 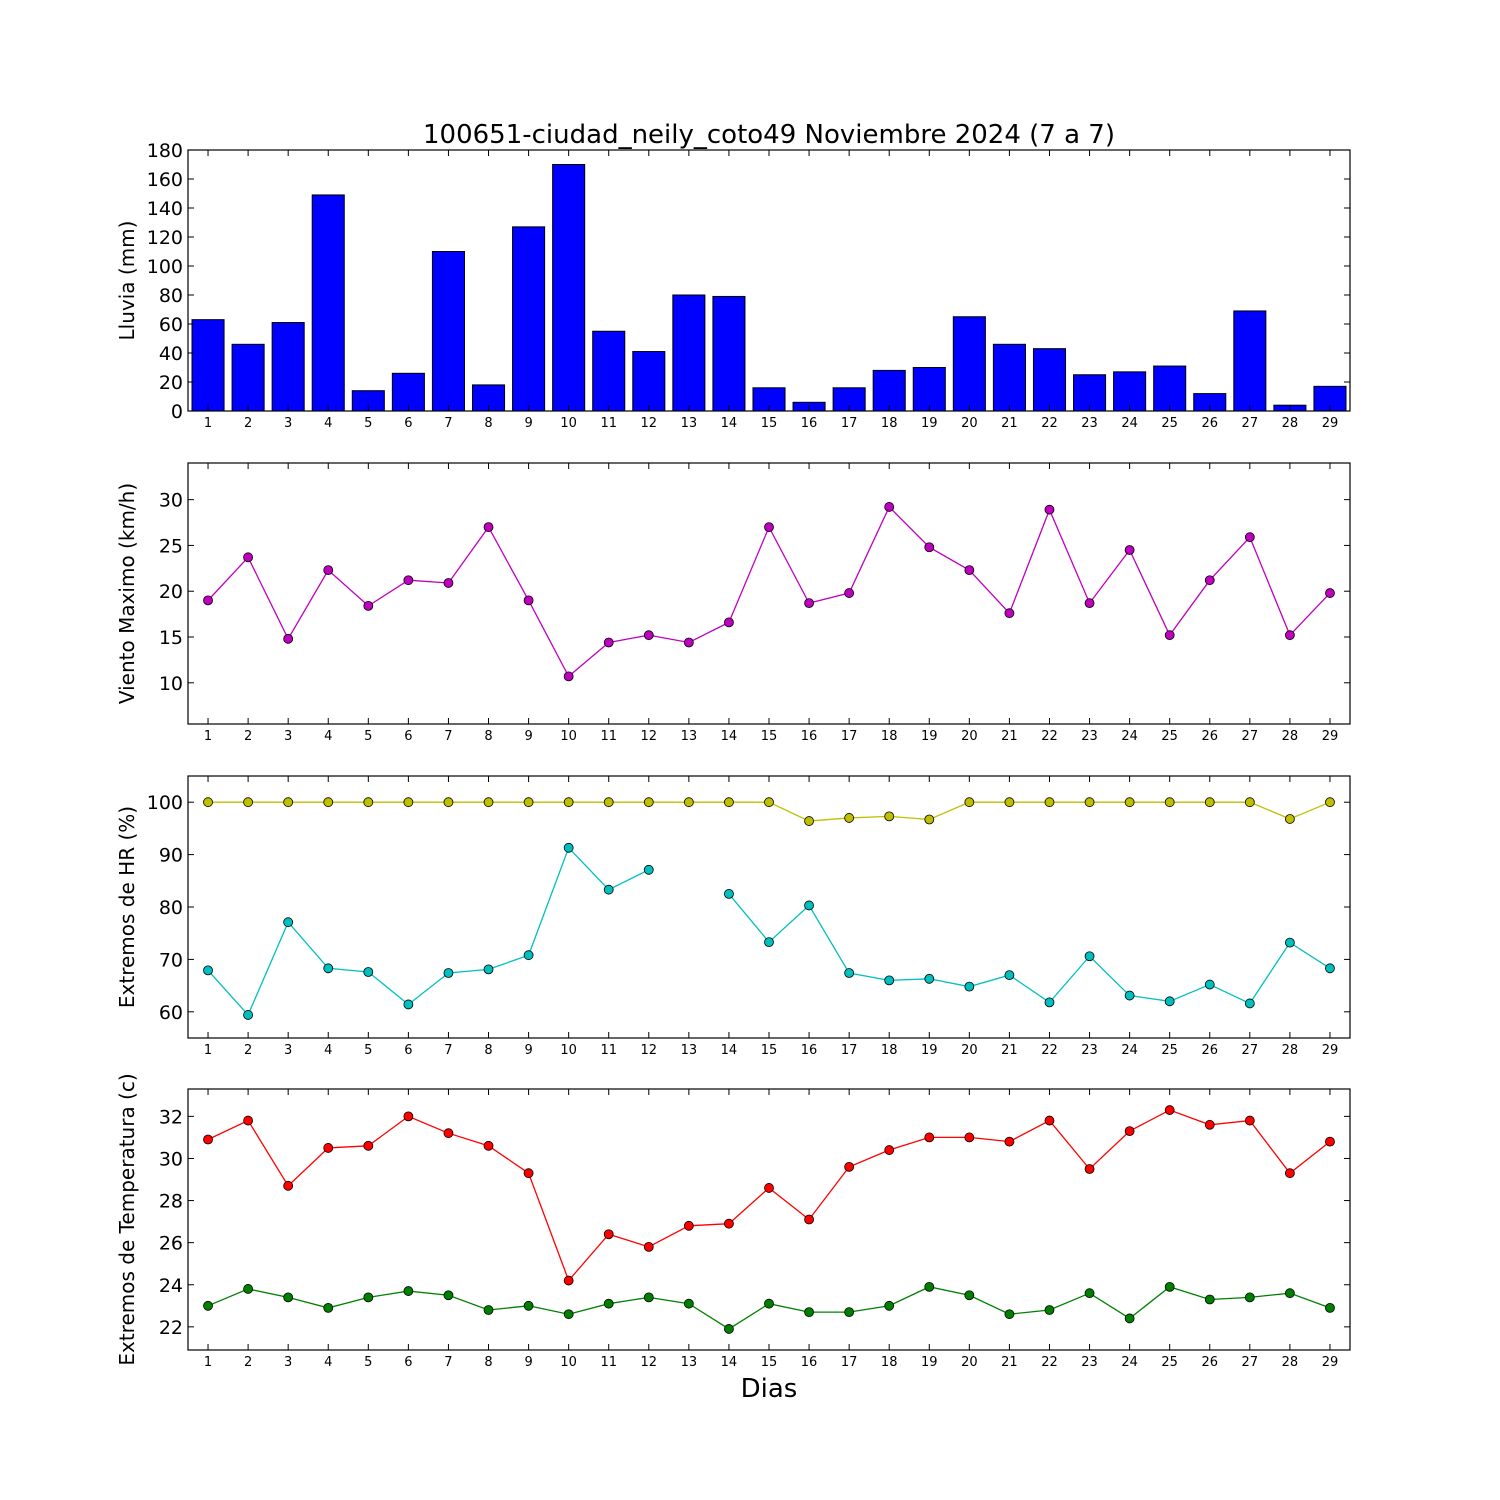 I want to click on x-tick-label: 2, so click(x=248, y=1362).